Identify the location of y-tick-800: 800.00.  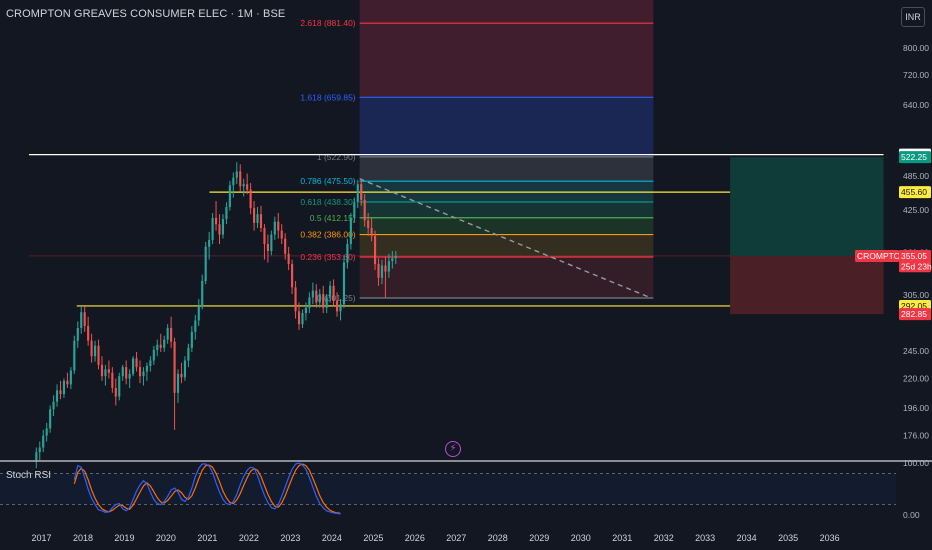
(916, 48).